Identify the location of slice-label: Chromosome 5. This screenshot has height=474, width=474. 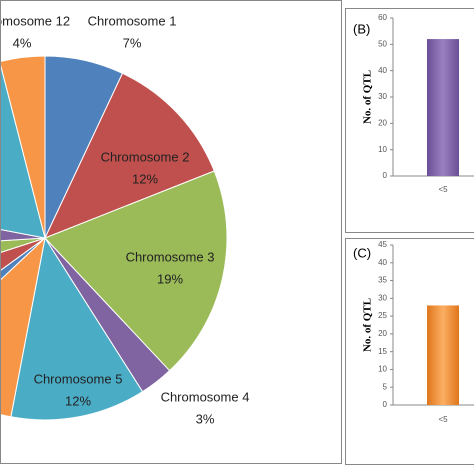
(78, 378).